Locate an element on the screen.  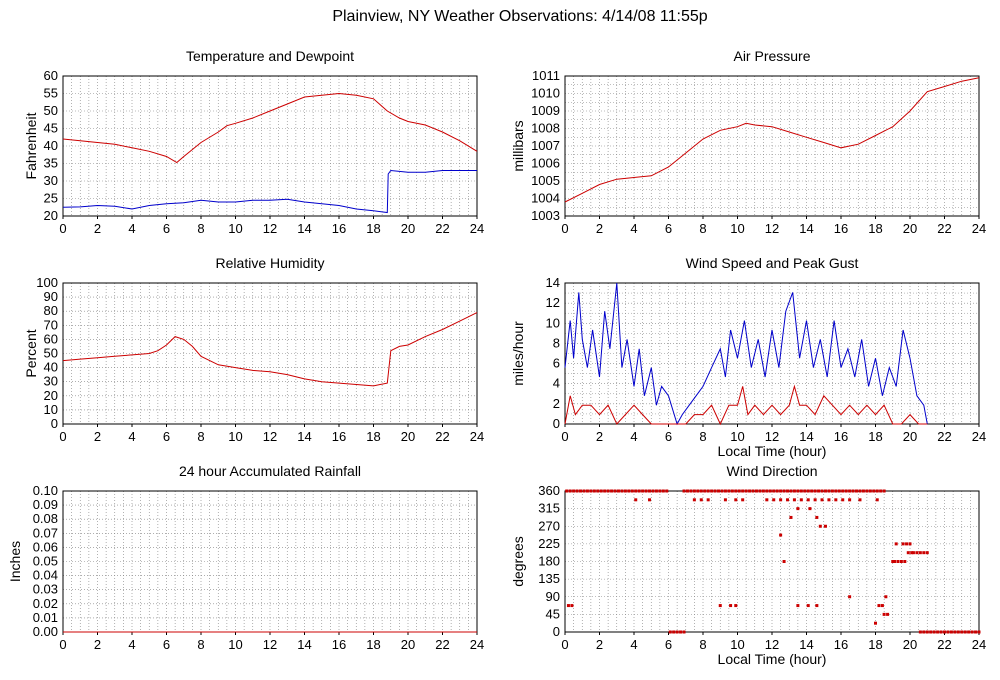
red-series-line is located at coordinates (746, 405).